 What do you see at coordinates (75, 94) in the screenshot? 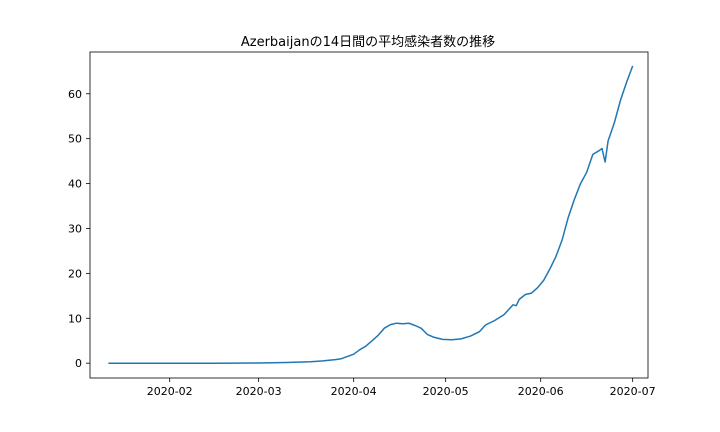
I see `y-tick-label: 60` at bounding box center [75, 94].